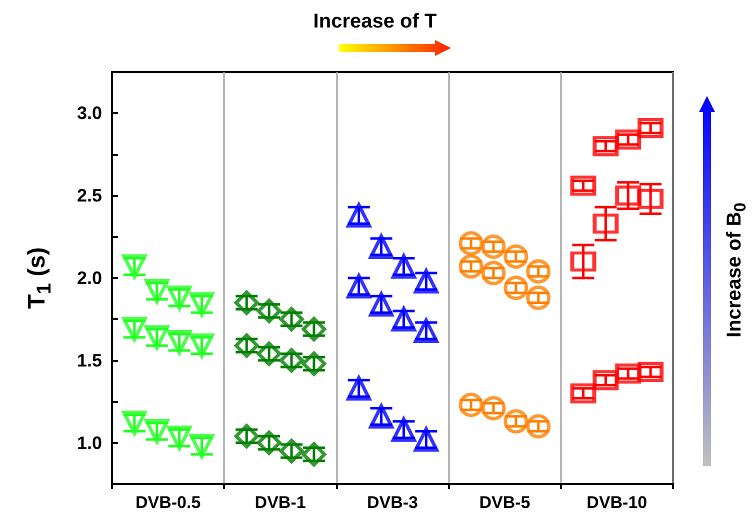 This screenshot has width=756, height=525. What do you see at coordinates (89, 360) in the screenshot?
I see `y-tick-label: 1.5` at bounding box center [89, 360].